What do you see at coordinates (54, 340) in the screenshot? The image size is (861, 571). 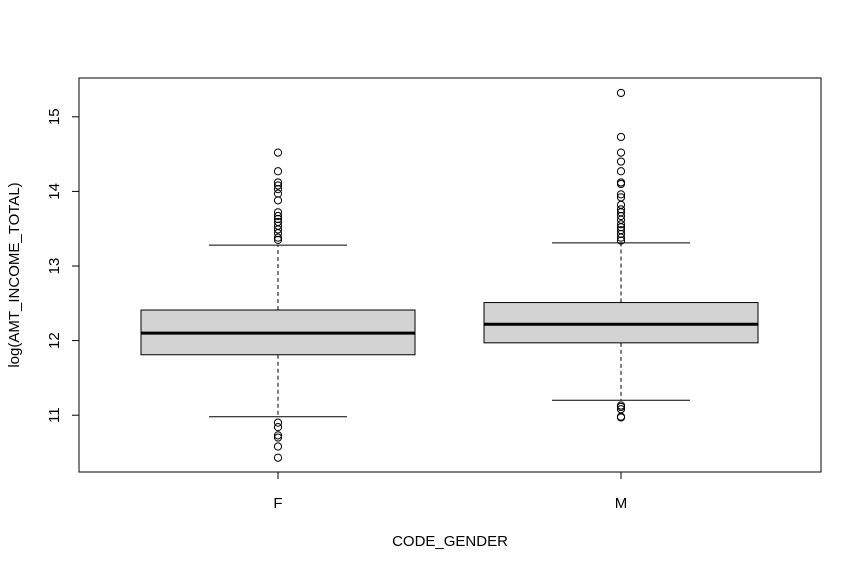 I see `y-tick-label: 12` at bounding box center [54, 340].